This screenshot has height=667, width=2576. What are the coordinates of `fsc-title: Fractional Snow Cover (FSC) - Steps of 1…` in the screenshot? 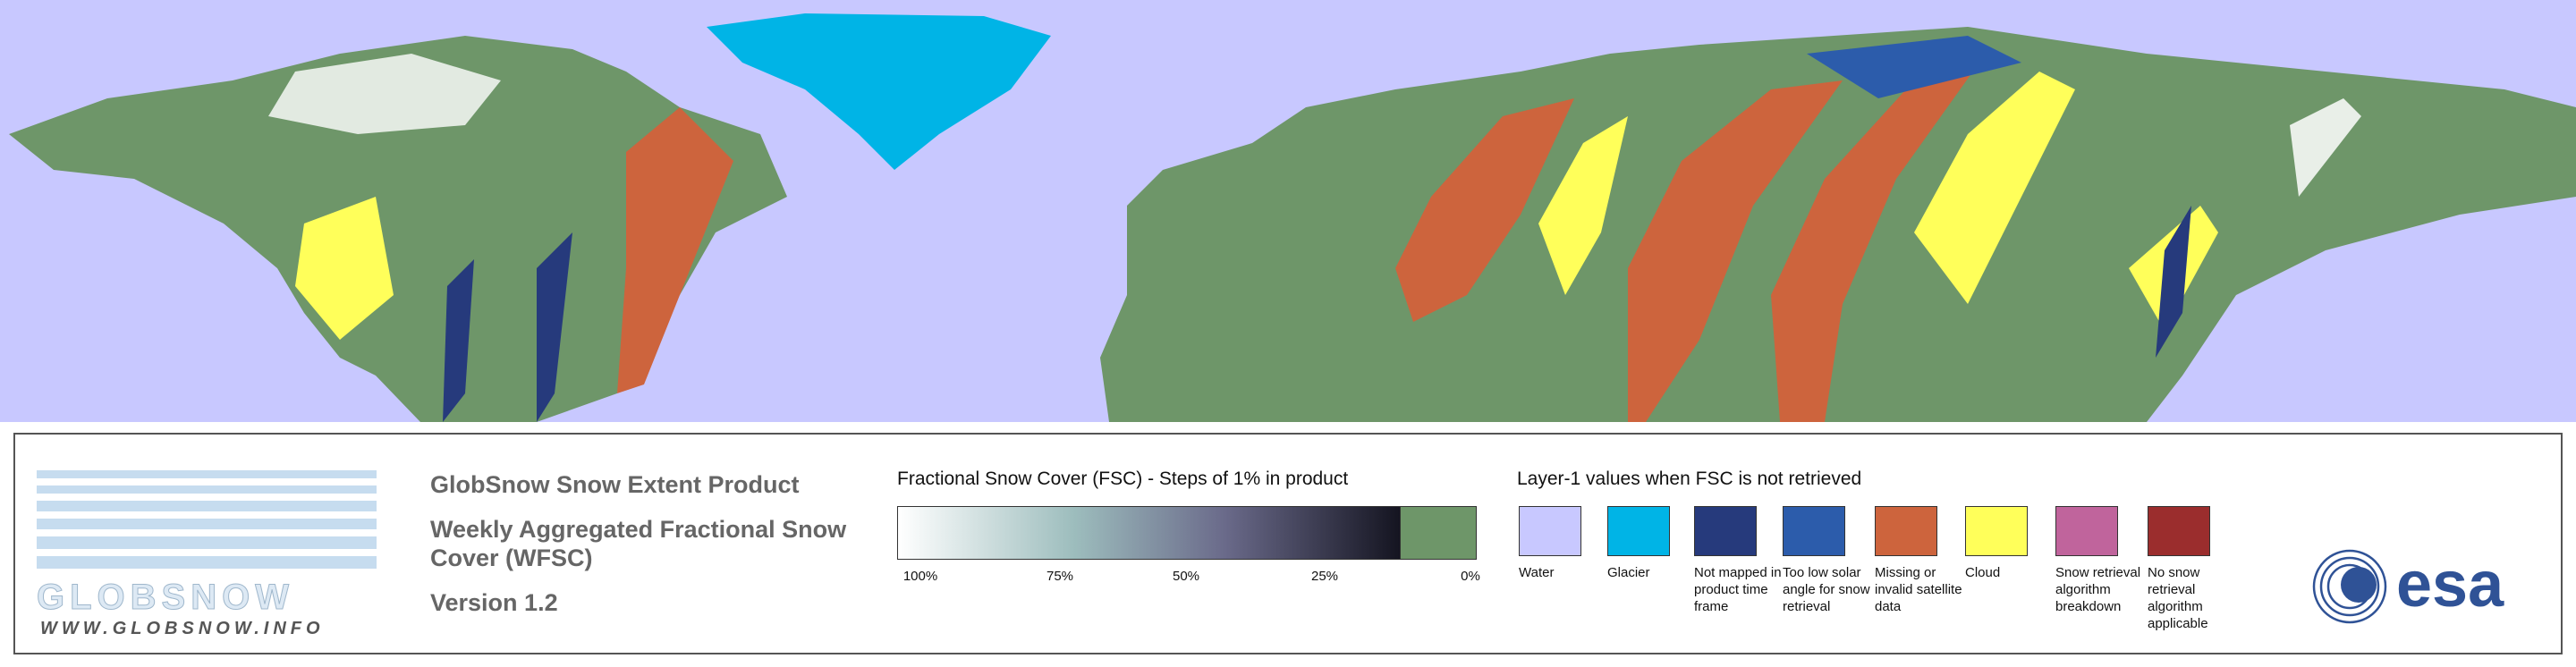 It's located at (1123, 479).